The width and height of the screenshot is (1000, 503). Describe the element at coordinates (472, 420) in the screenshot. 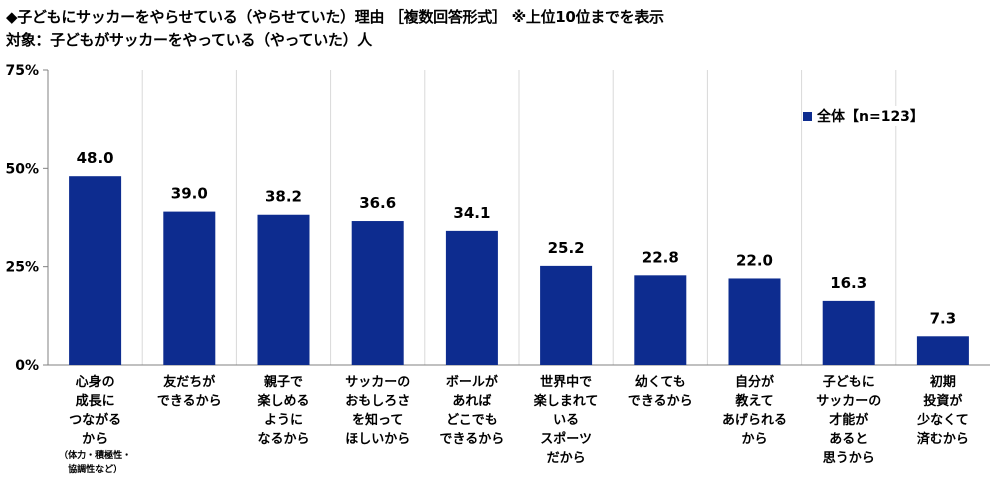

I see `x-tick-label: どこでも` at that location.